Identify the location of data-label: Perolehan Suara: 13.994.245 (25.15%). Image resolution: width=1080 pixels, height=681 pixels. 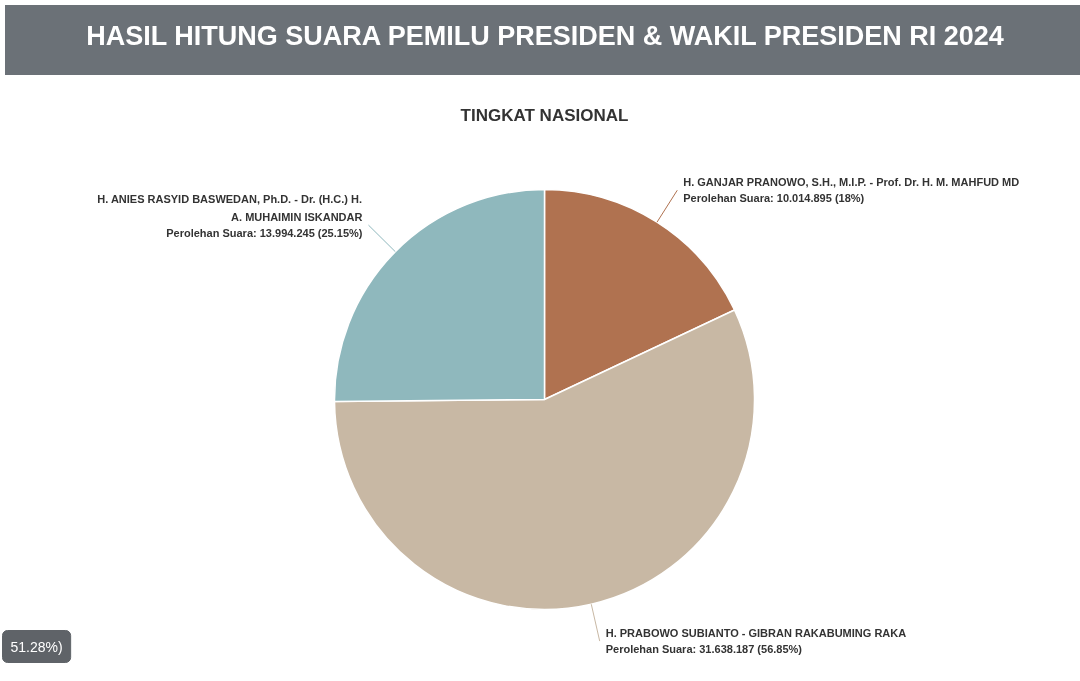
(264, 233).